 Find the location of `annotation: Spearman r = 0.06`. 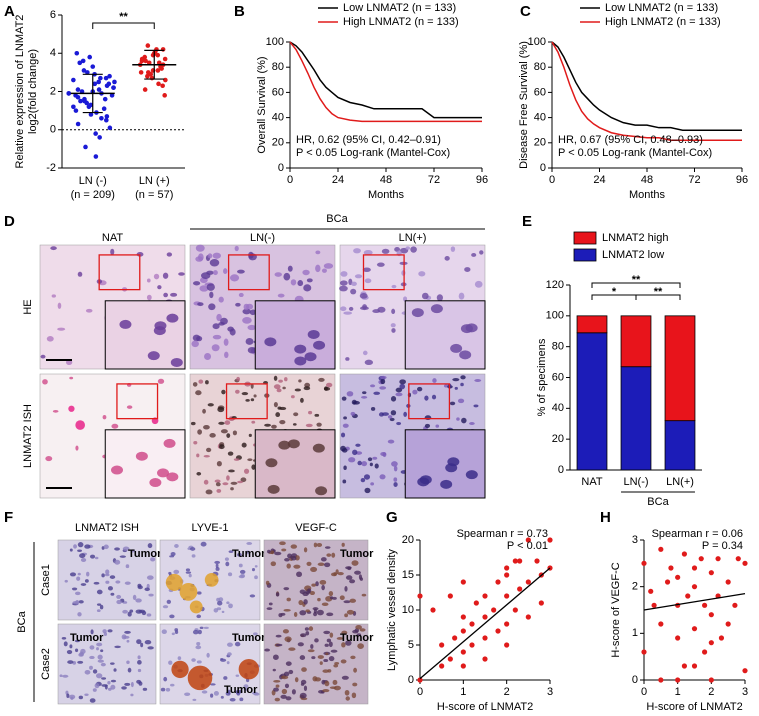

annotation: Spearman r = 0.06 is located at coordinates (697, 534).